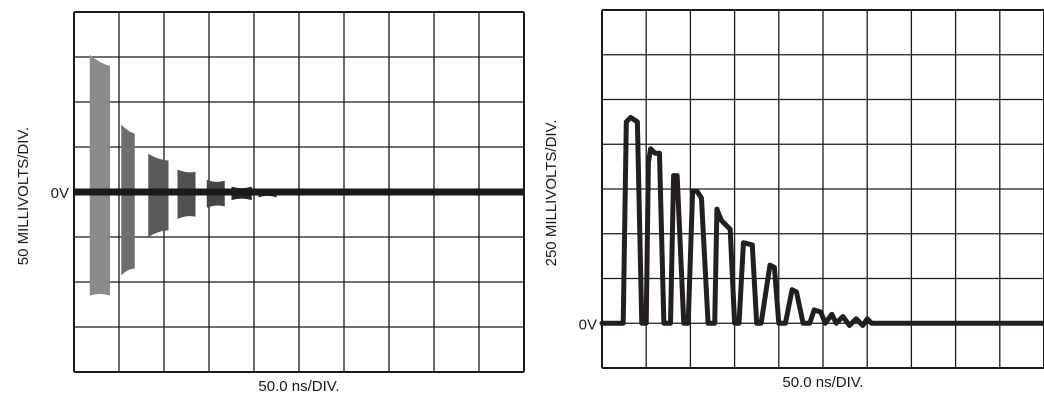  Describe the element at coordinates (588, 324) in the screenshot. I see `right-zero-label: 0V` at that location.